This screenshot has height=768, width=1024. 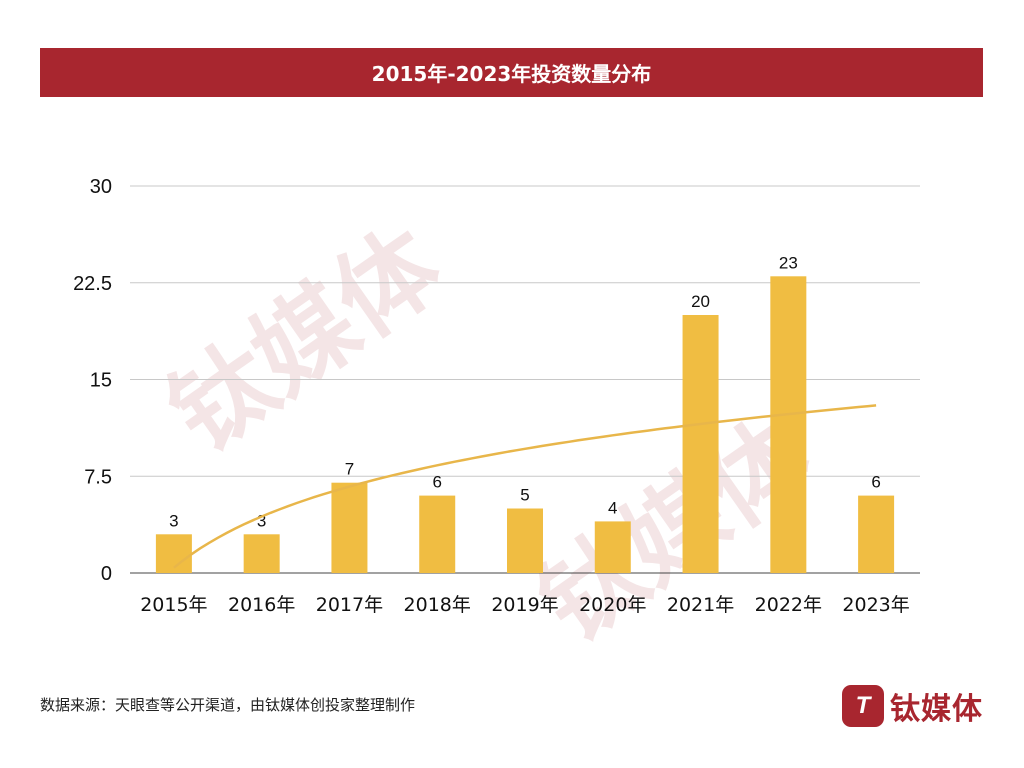 What do you see at coordinates (700, 605) in the screenshot?
I see `x-tick-label: 2021年` at bounding box center [700, 605].